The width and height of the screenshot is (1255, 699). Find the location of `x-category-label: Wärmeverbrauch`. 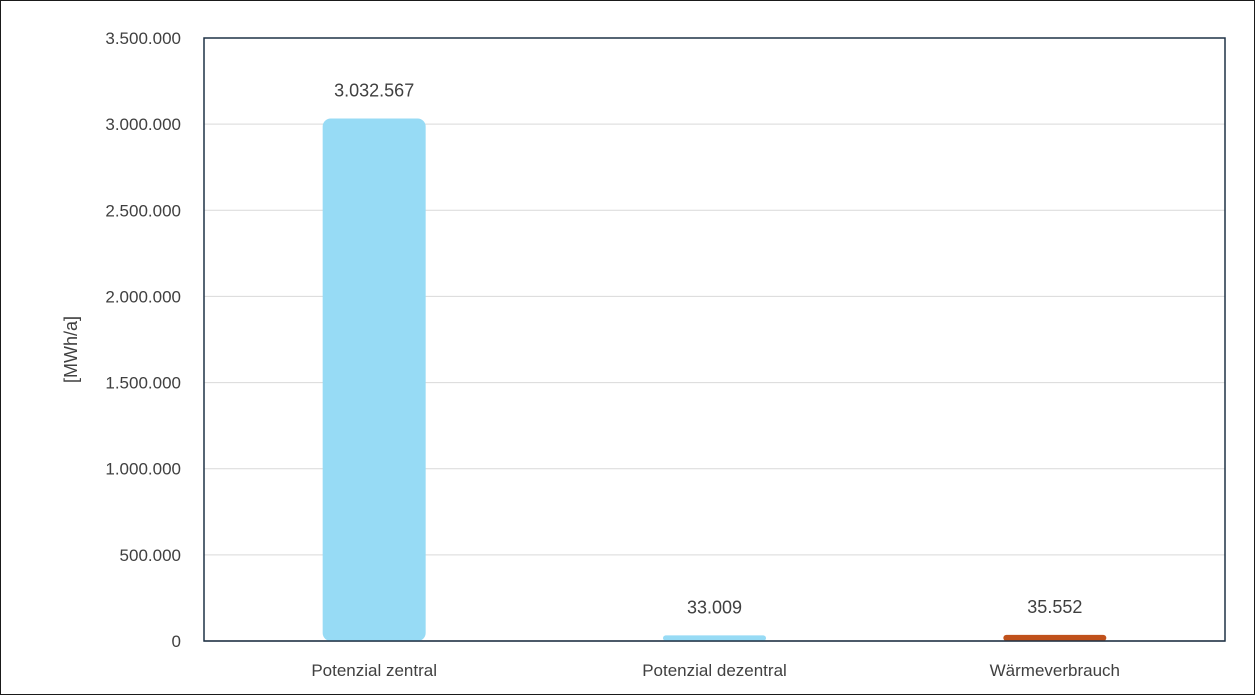

x-category-label: Wärmeverbrauch is located at coordinates (1055, 670).